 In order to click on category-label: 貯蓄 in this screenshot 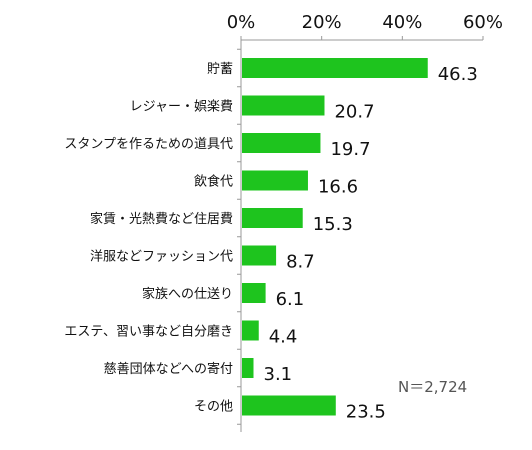, I will do `click(220, 69)`.